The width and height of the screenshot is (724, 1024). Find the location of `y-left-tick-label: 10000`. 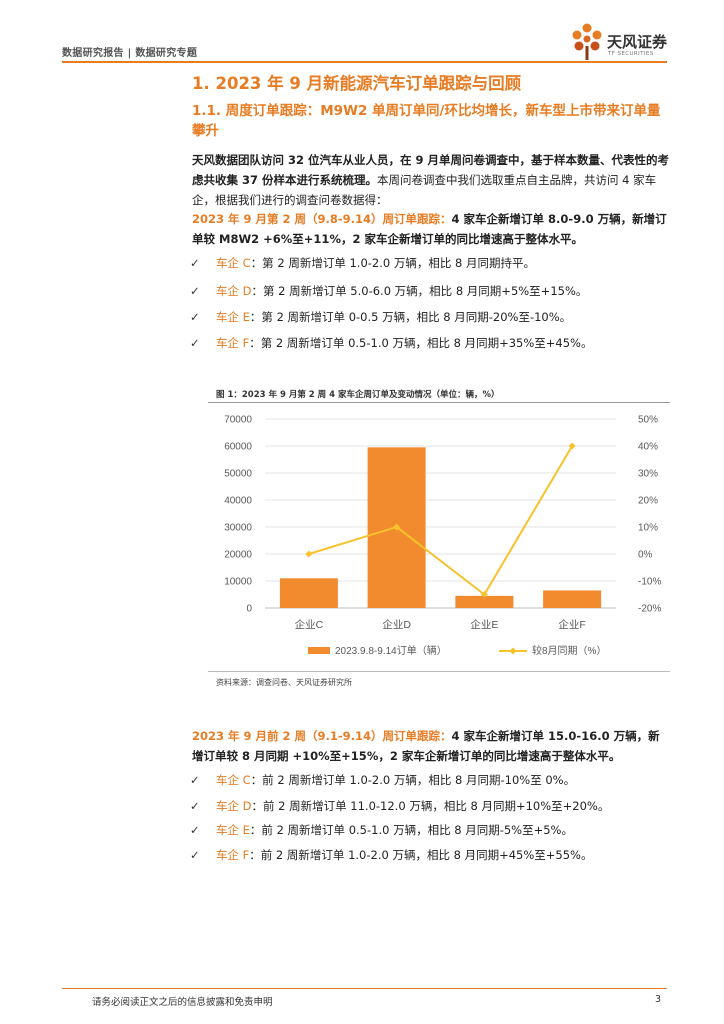

y-left-tick-label: 10000 is located at coordinates (238, 582).